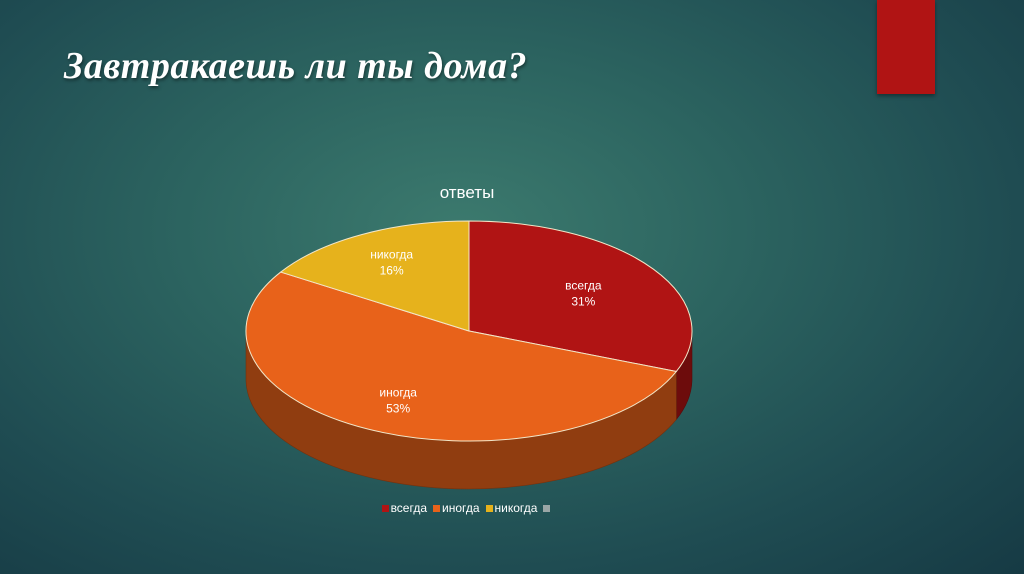  I want to click on legend-item: всегда, so click(404, 508).